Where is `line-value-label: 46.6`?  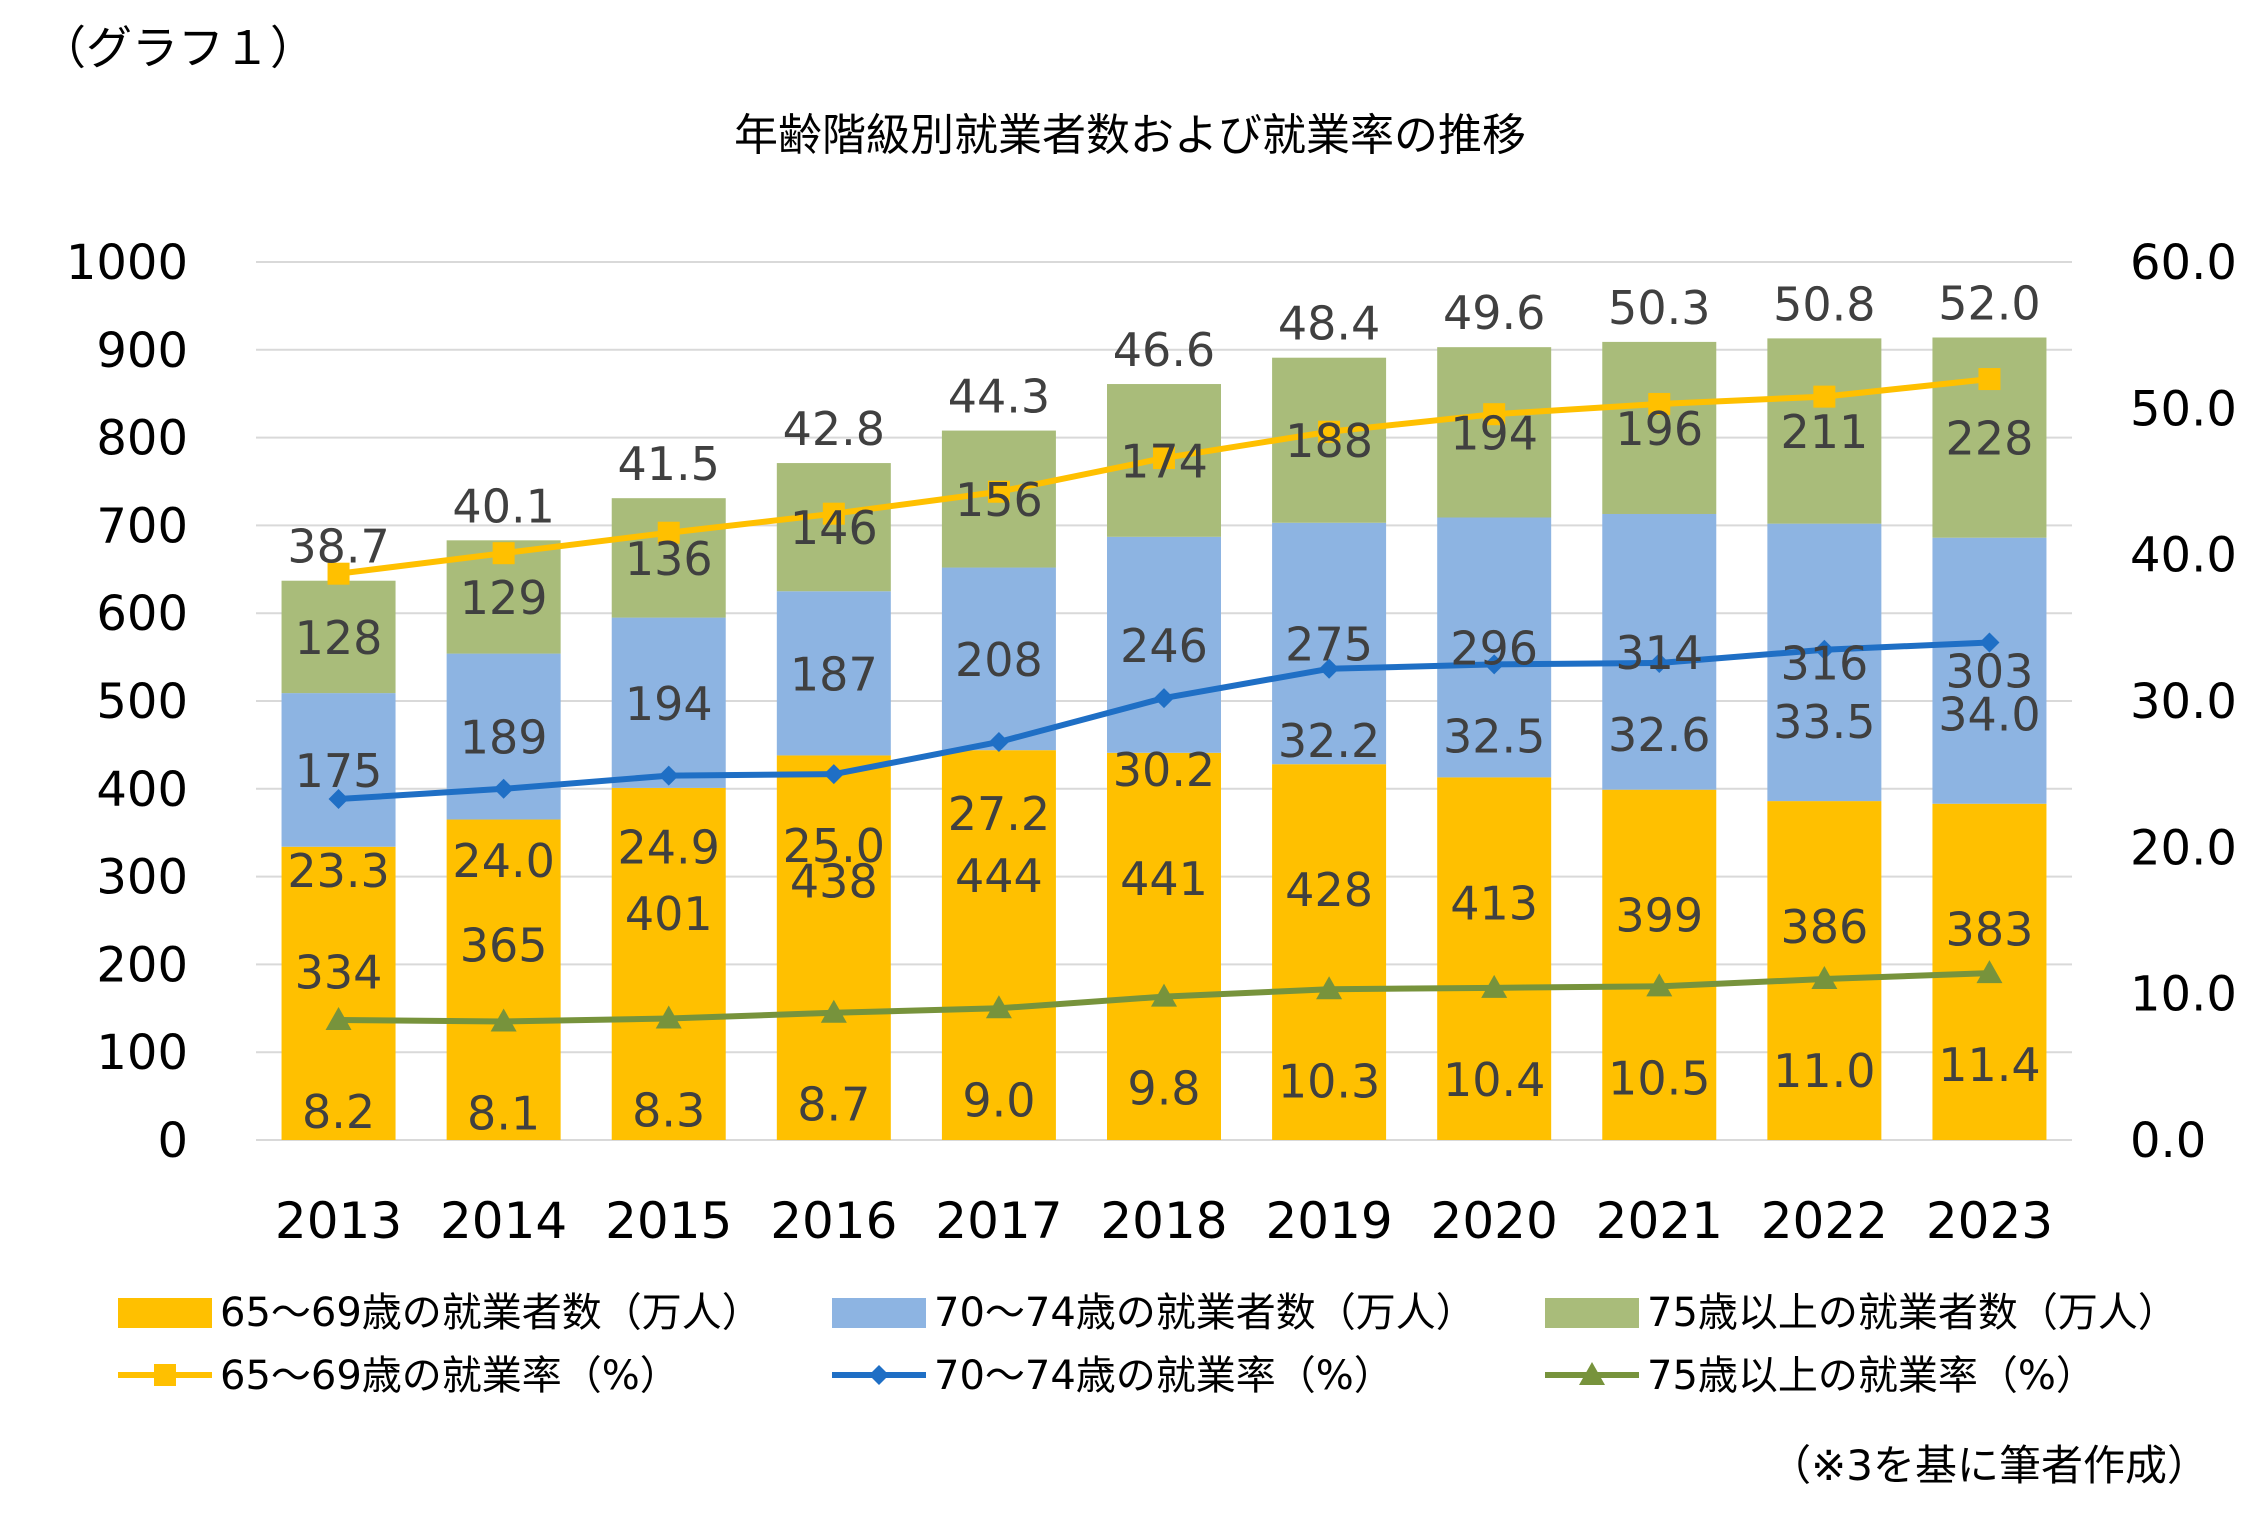 line-value-label: 46.6 is located at coordinates (1164, 350).